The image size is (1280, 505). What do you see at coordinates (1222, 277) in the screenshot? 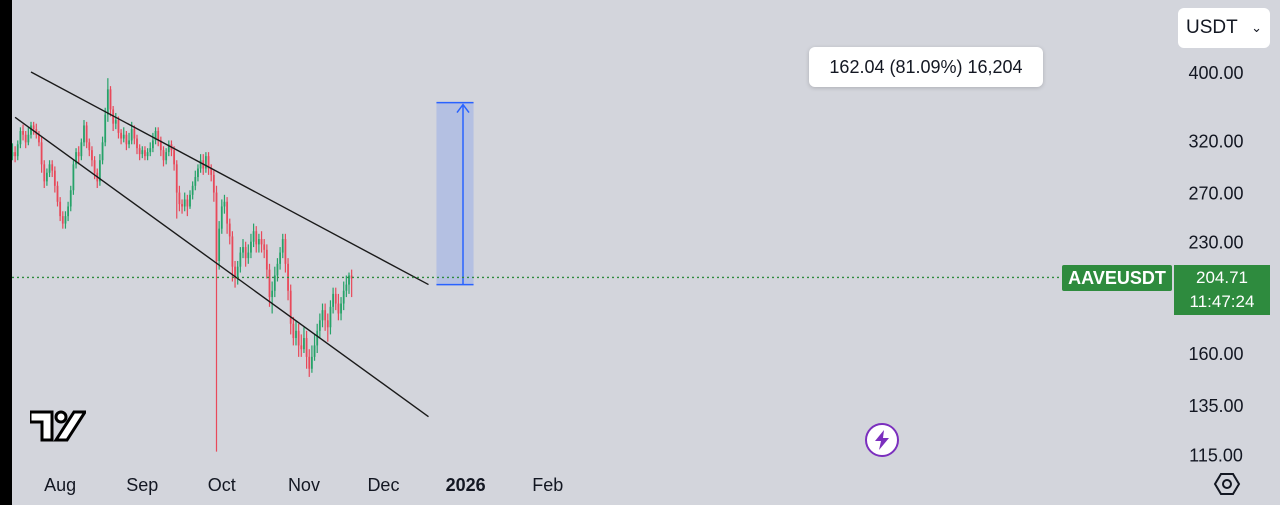
I see `last-price-value: 204.71` at bounding box center [1222, 277].